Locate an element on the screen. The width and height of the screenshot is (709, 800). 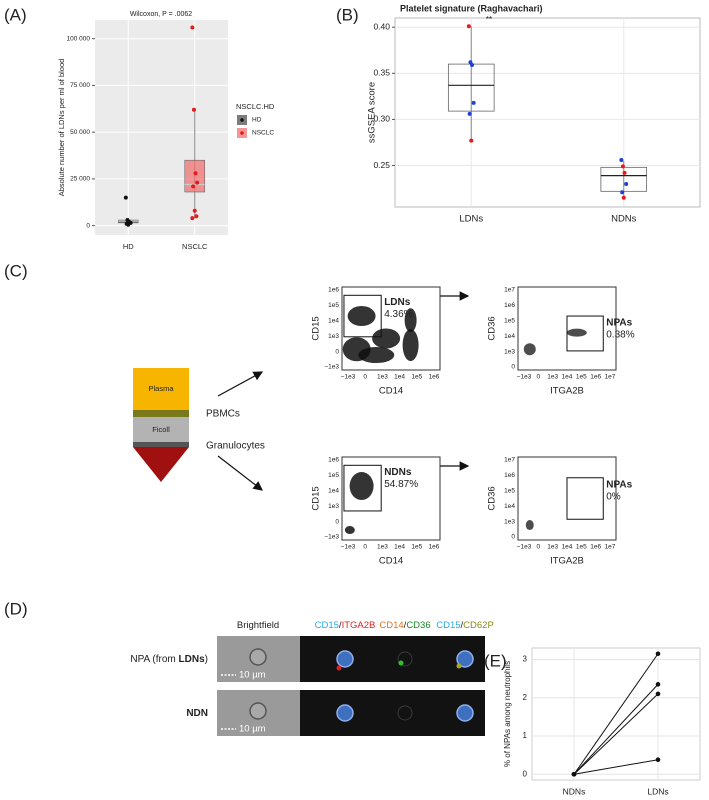
rich-label: NDN is located at coordinates (197, 713).